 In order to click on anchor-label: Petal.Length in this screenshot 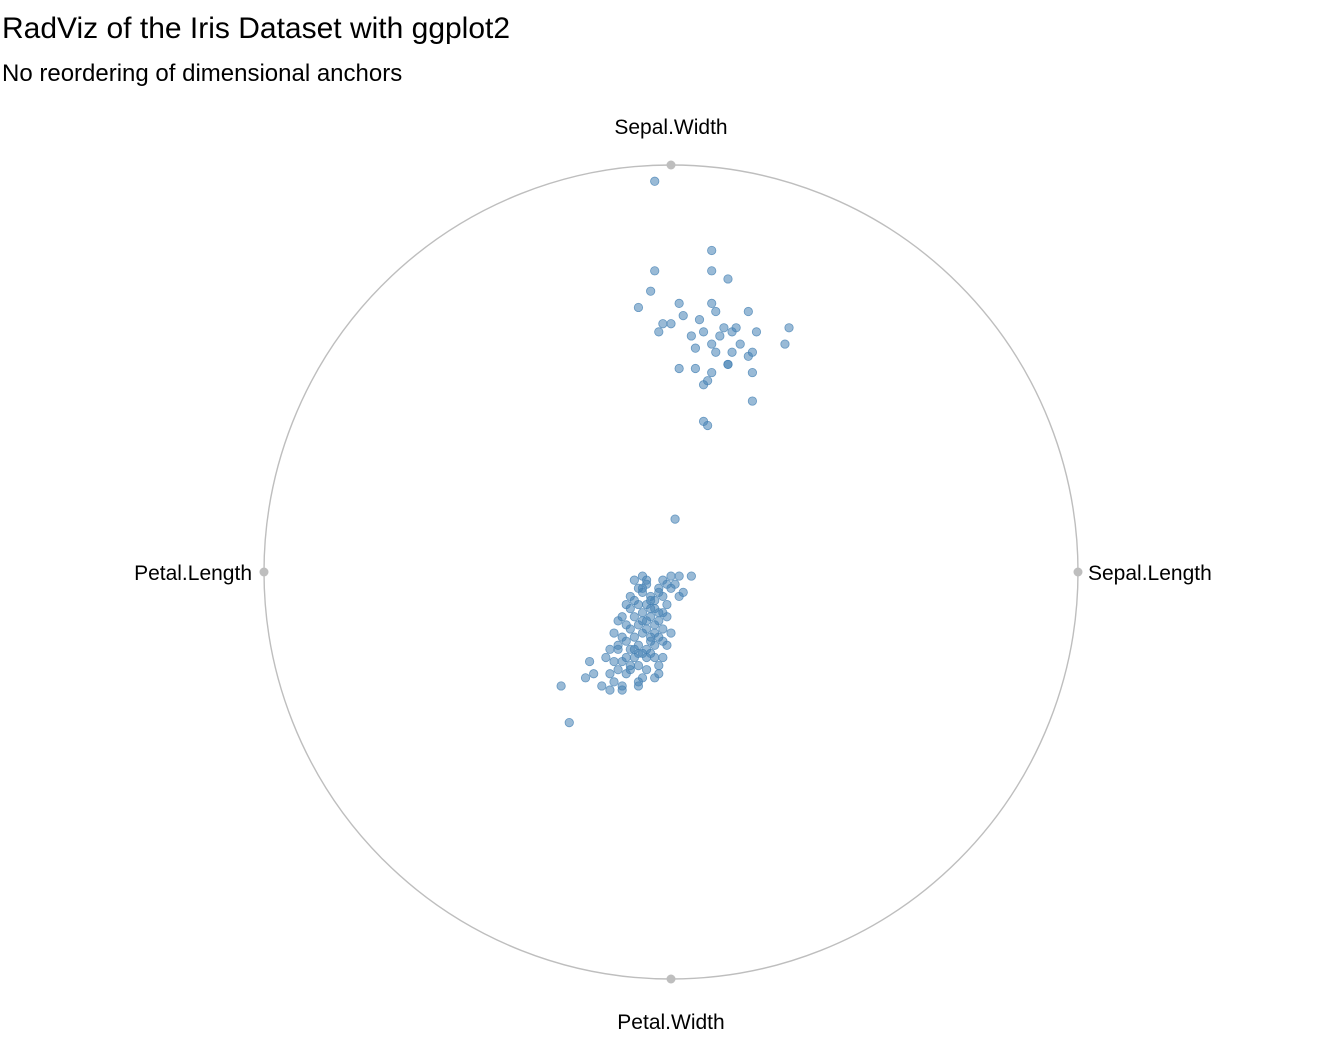, I will do `click(193, 573)`.